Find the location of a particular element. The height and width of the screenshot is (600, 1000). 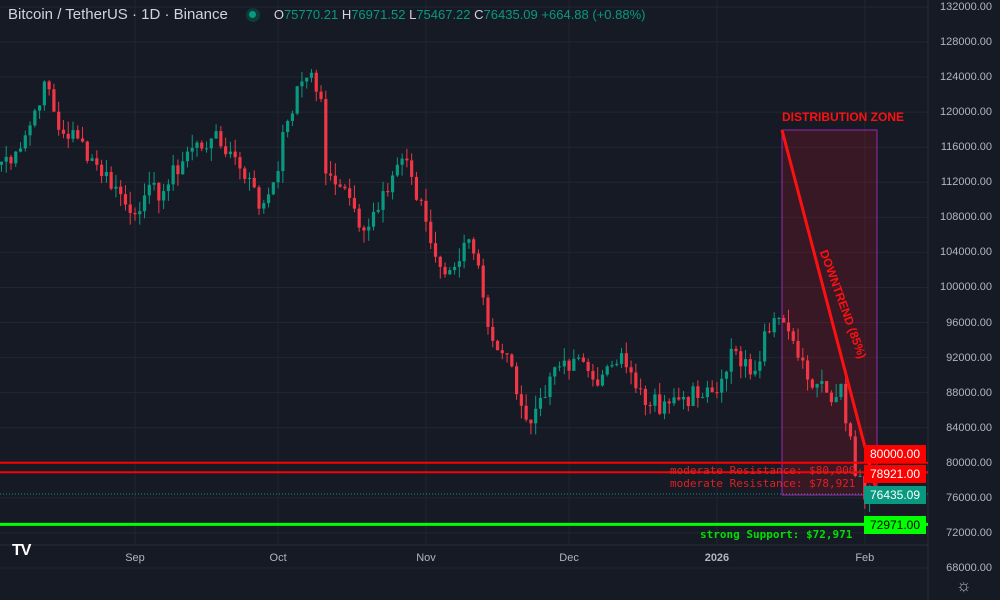

symbol-title: Bitcoin / TetherUS · 1D · Binance is located at coordinates (118, 14).